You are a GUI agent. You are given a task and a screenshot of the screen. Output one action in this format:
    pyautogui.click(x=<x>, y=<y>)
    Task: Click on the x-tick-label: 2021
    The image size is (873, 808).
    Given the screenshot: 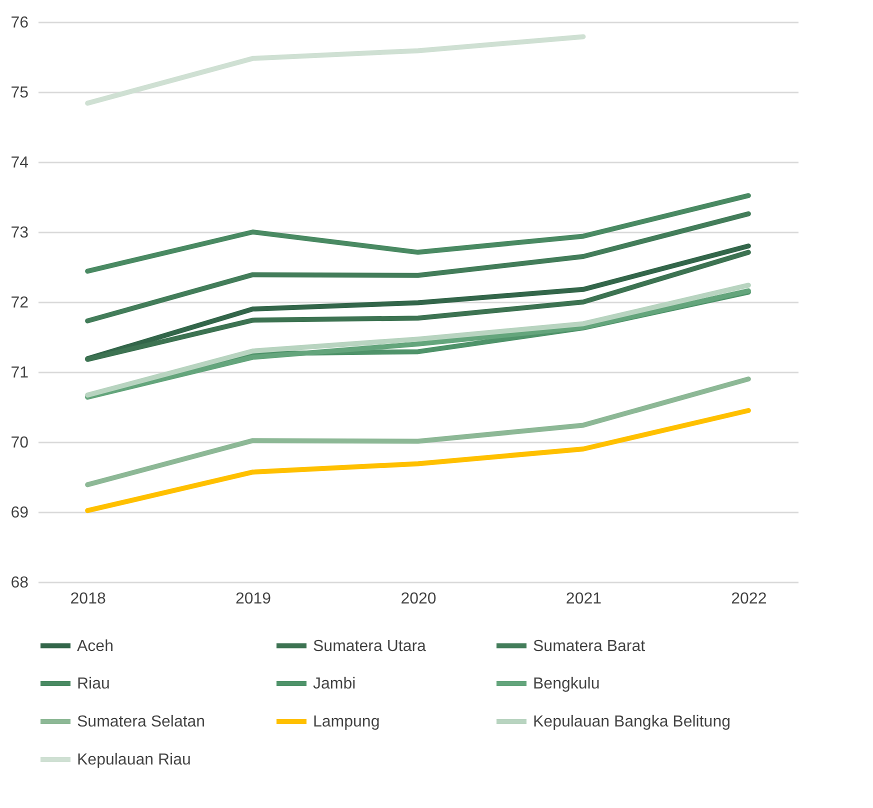 What is the action you would take?
    pyautogui.click(x=584, y=599)
    